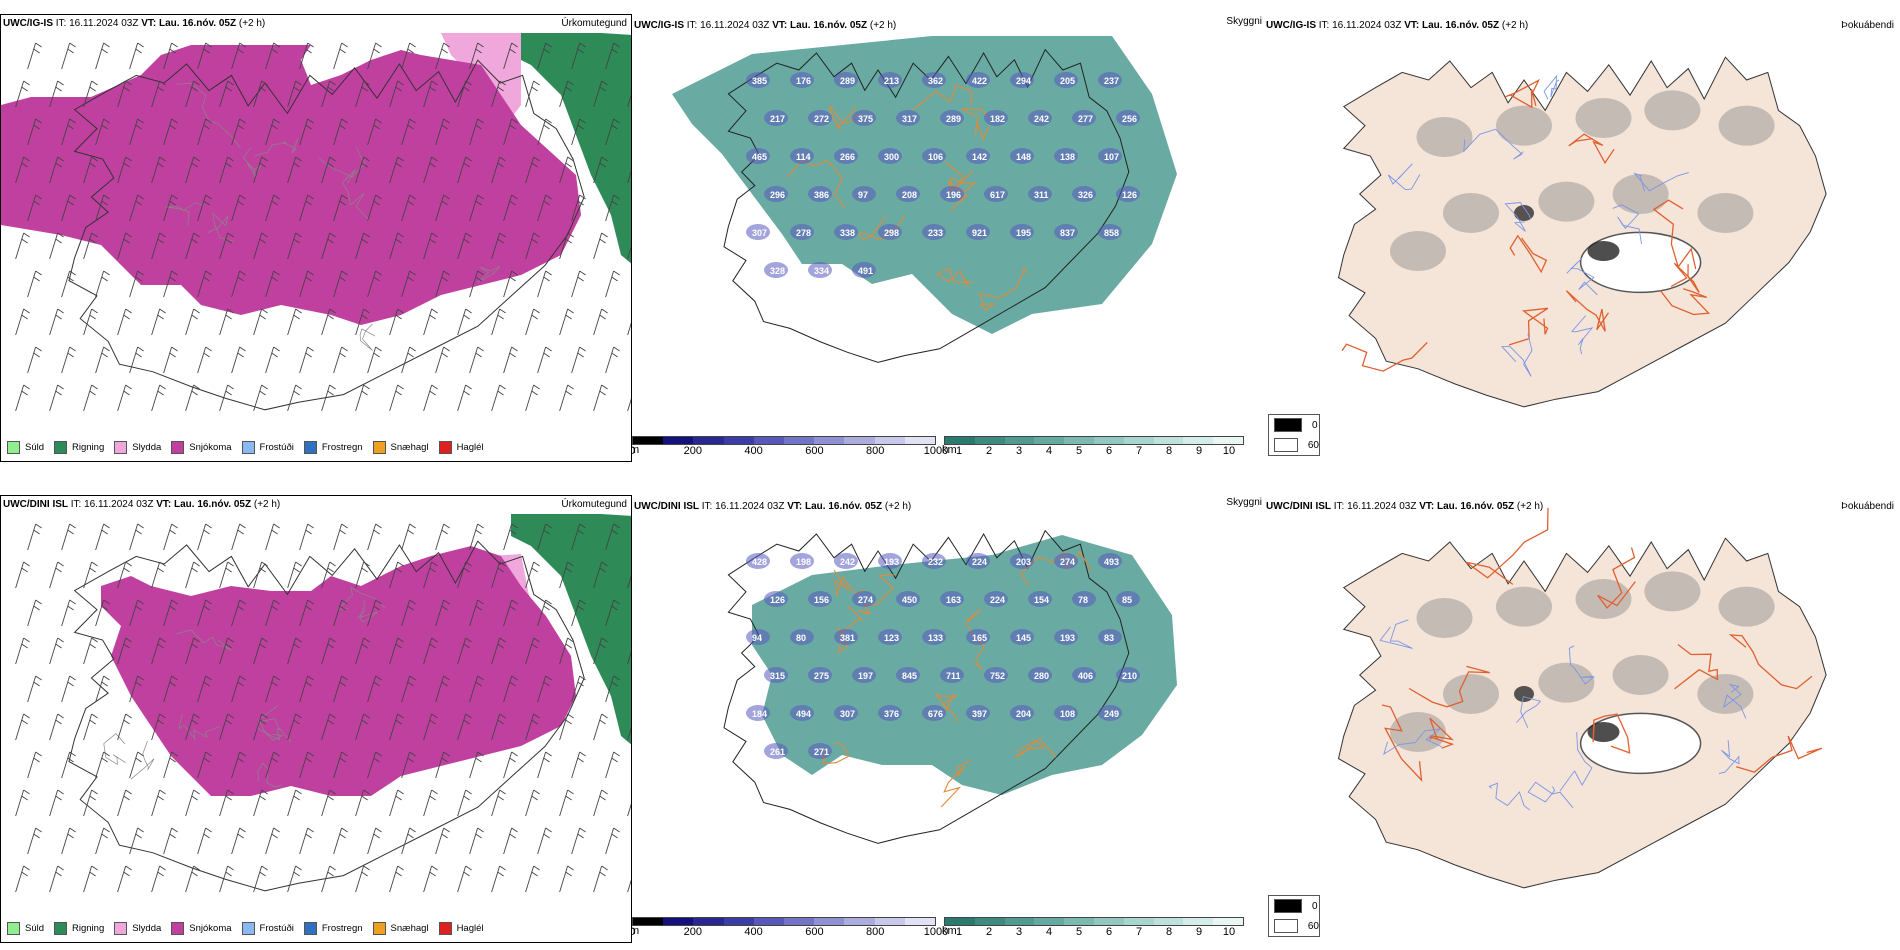 The width and height of the screenshot is (1900, 950). I want to click on visibility-label: 858, so click(1111, 233).